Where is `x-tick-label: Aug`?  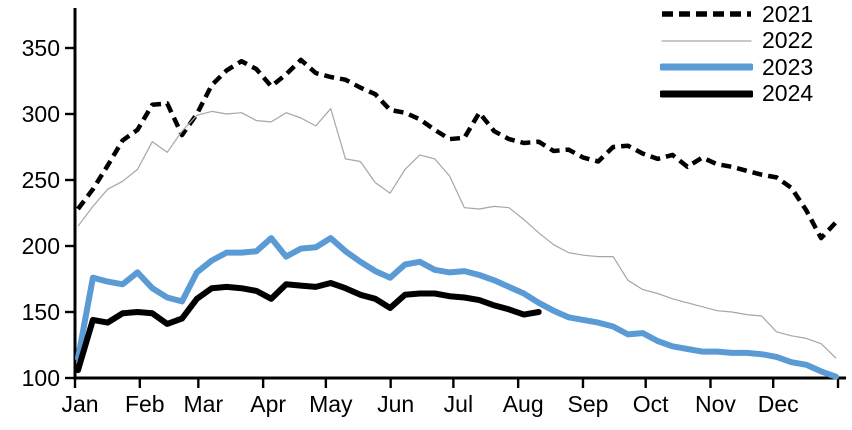
x-tick-label: Aug is located at coordinates (523, 404).